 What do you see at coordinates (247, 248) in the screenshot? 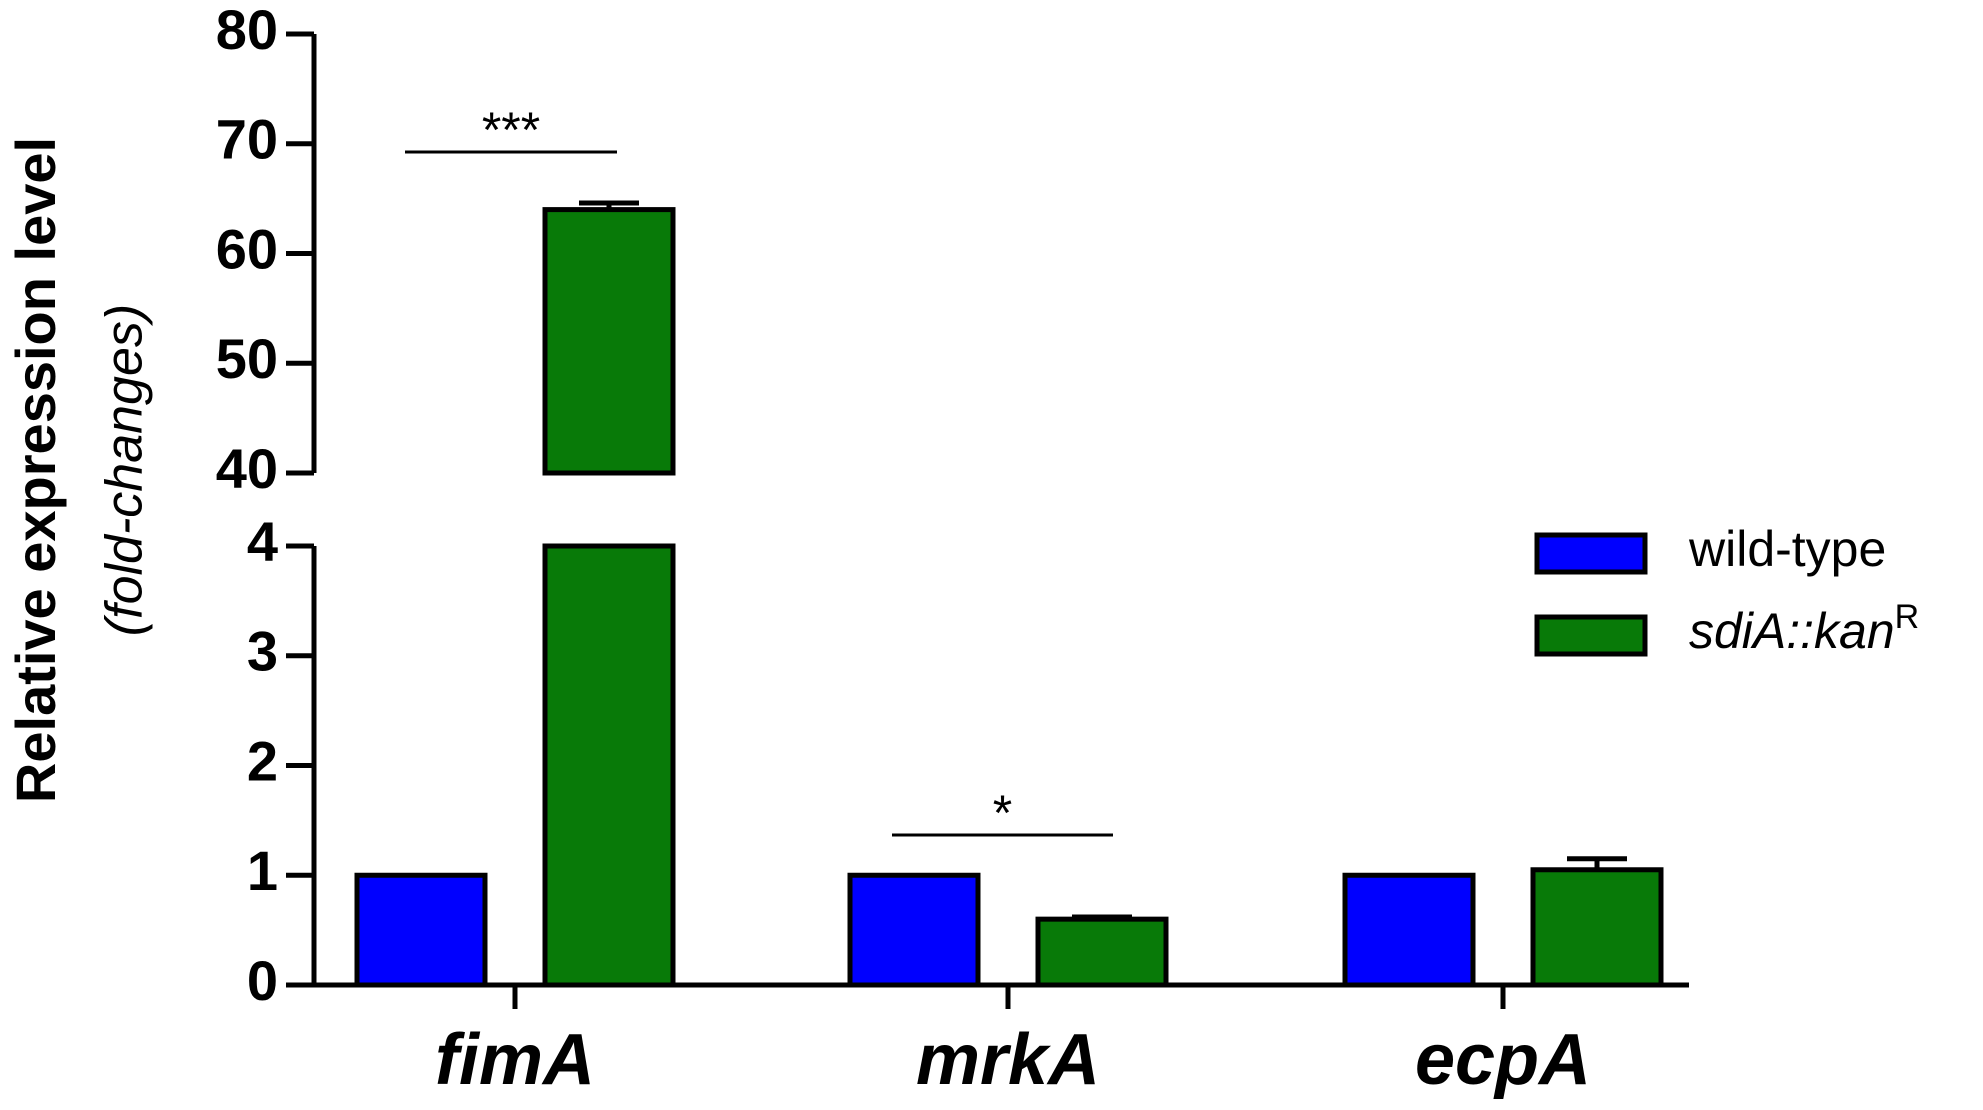
I see `y-tick-label: 60` at bounding box center [247, 248].